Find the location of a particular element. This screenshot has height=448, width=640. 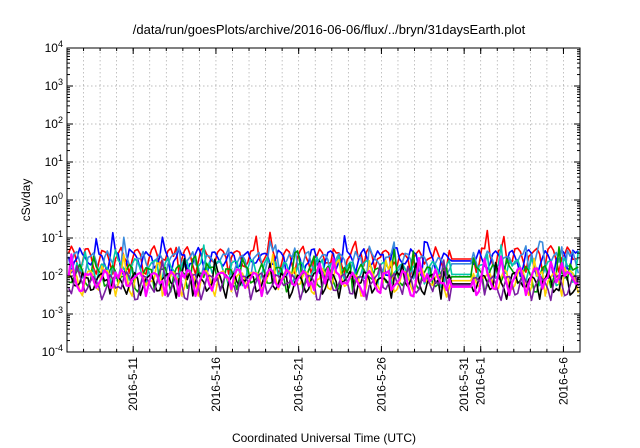

x-tick-label: 2016-5-26 is located at coordinates (381, 384).